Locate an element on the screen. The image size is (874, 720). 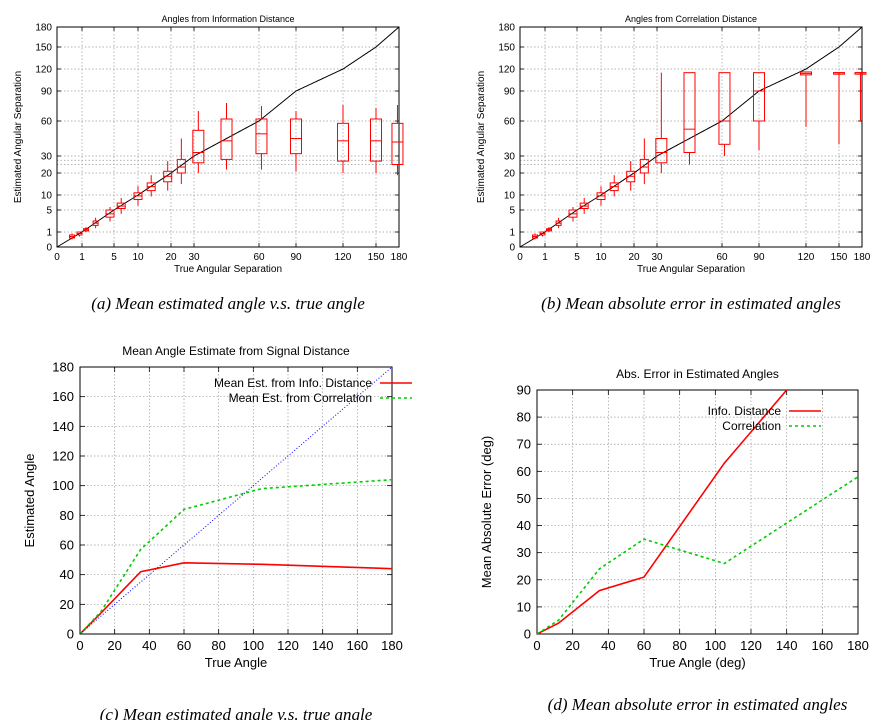
y-tick-label-5: 50 is located at coordinates (524, 498).